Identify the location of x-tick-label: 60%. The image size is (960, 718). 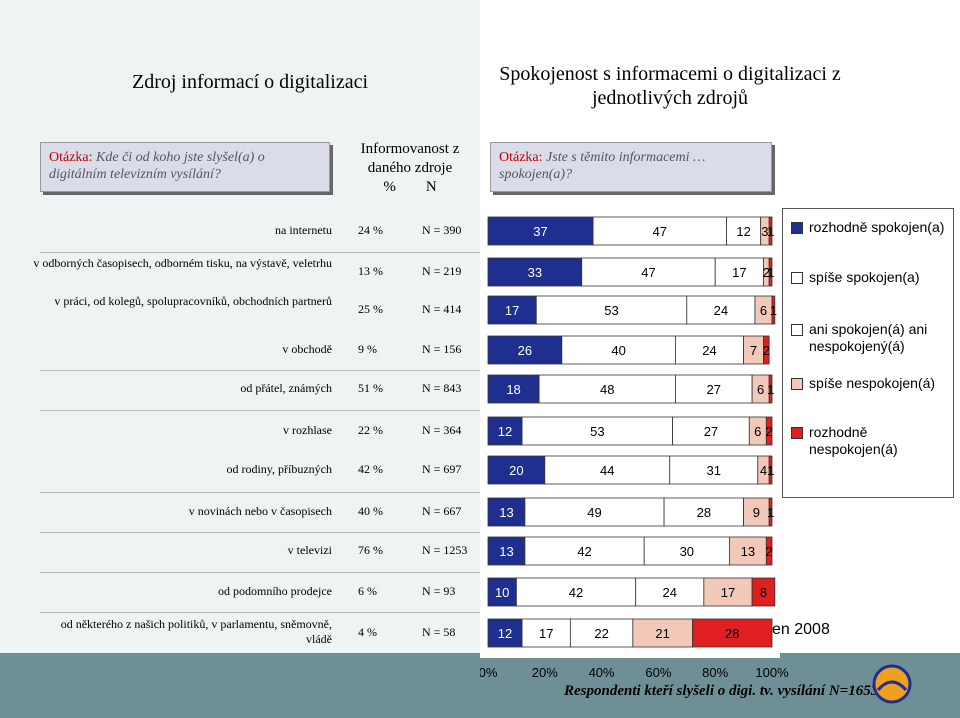
(658, 672).